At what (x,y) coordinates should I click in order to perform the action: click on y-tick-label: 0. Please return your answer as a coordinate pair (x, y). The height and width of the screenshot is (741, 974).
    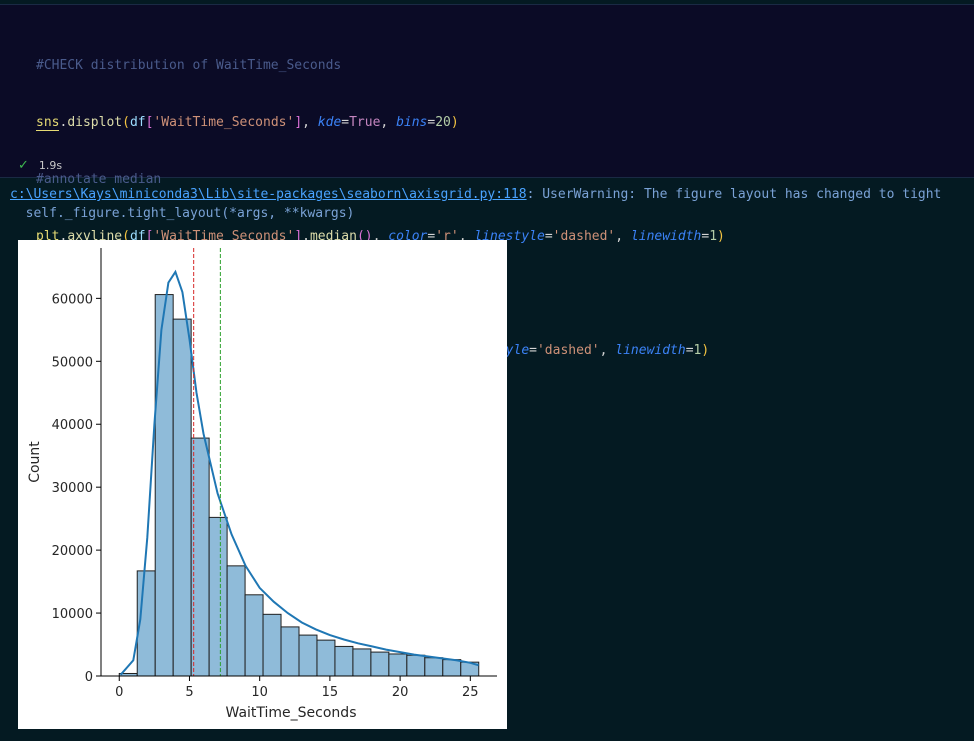
    Looking at the image, I should click on (89, 677).